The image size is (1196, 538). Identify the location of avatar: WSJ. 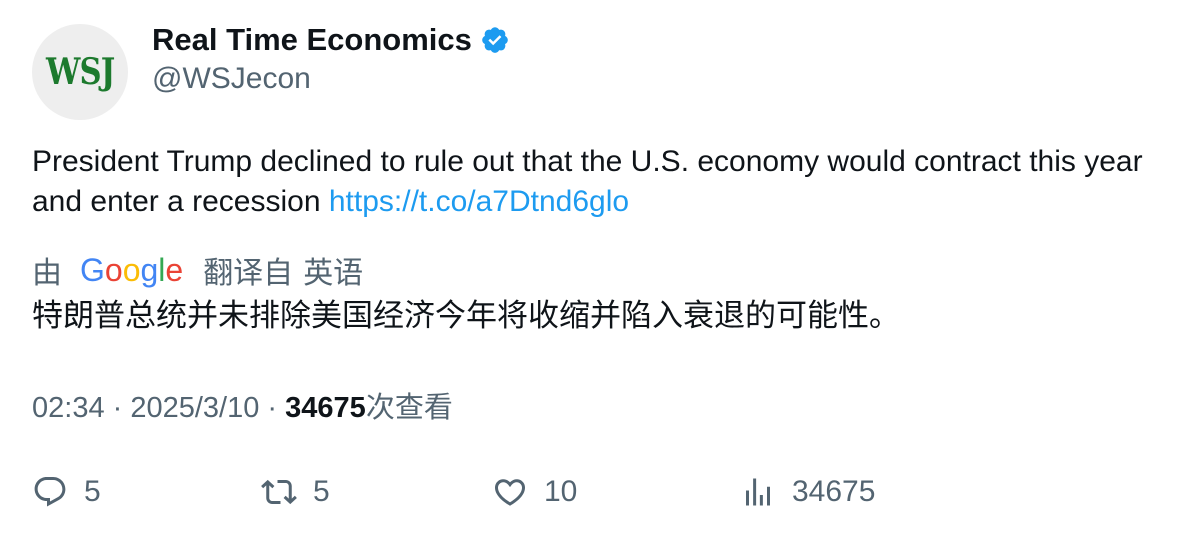
(80, 72).